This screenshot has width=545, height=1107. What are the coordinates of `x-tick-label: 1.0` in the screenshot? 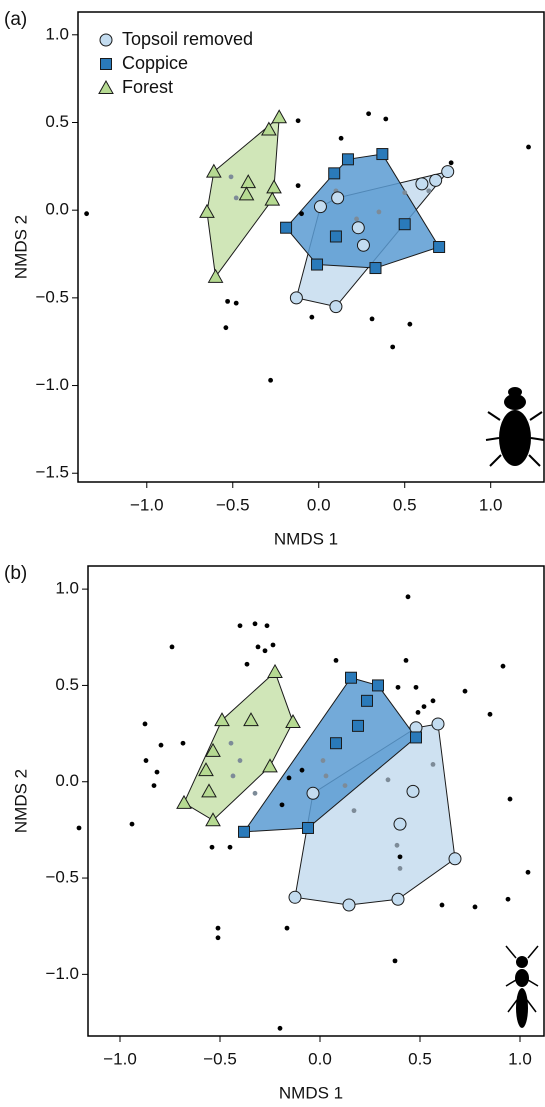 It's located at (520, 1058).